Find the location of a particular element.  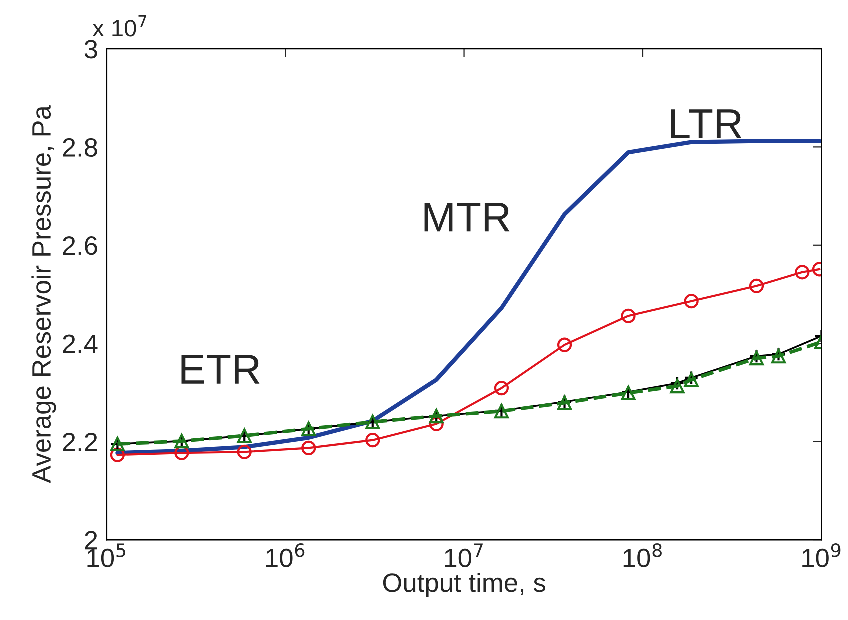

x-tick-label: 10$^{9}$ is located at coordinates (821, 555).